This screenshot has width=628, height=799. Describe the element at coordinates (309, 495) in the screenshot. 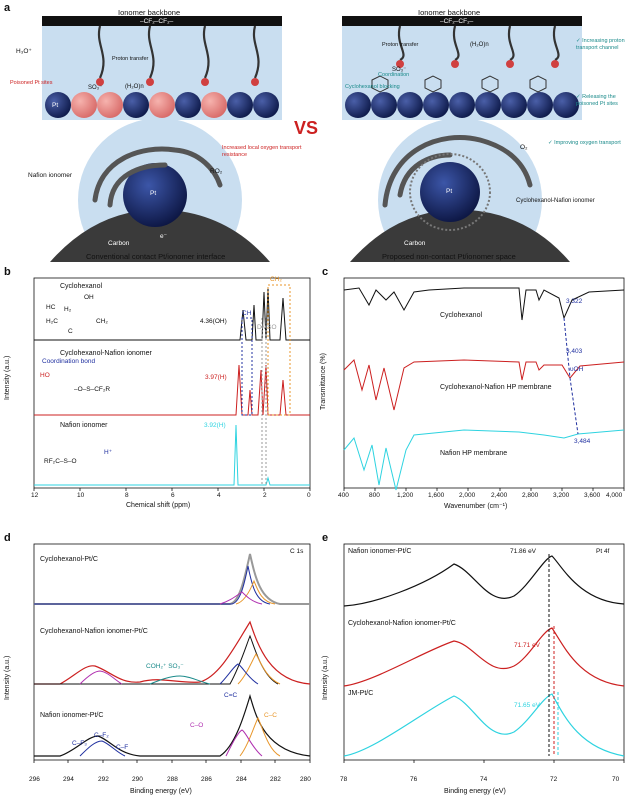

I see `b-xtick-0: 0` at that location.